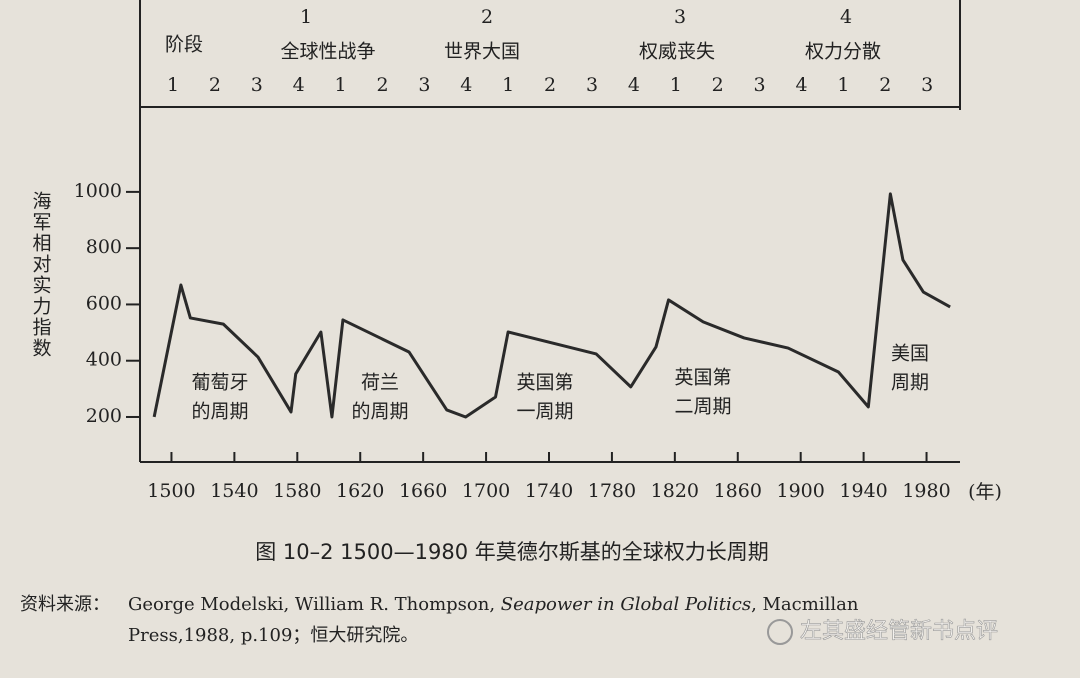 Image resolution: width=1080 pixels, height=678 pixels. Describe the element at coordinates (985, 492) in the screenshot. I see `x-unit-label: (年)` at that location.